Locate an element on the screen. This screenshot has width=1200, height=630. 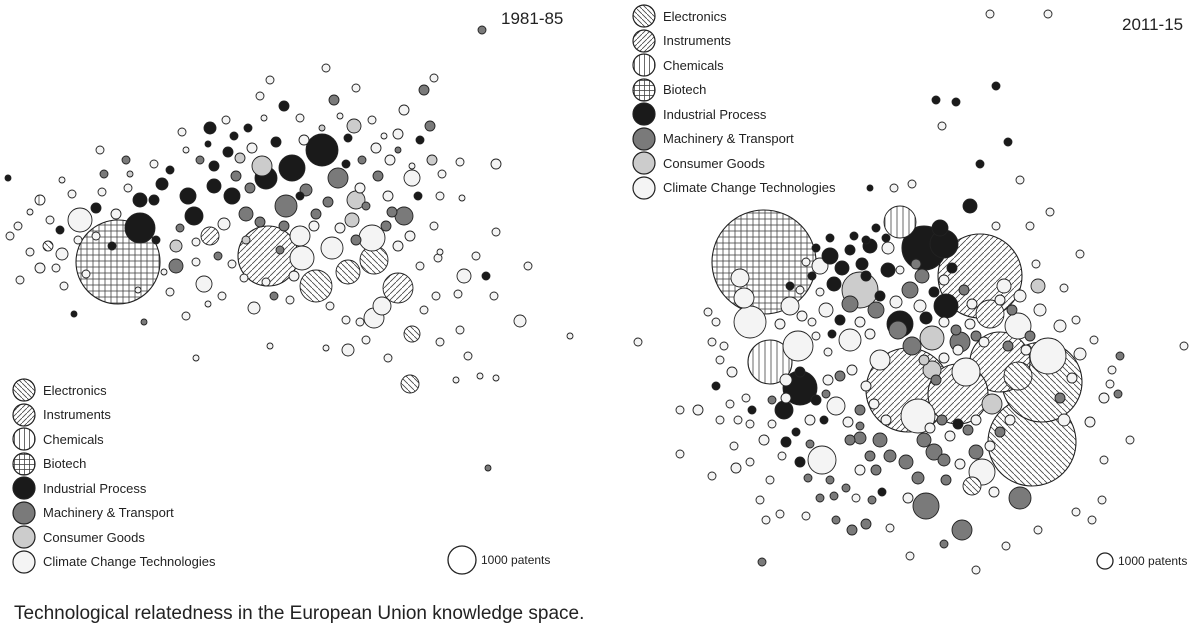
legend-swatch-machinery-and-transport-icon is located at coordinates (24, 513).